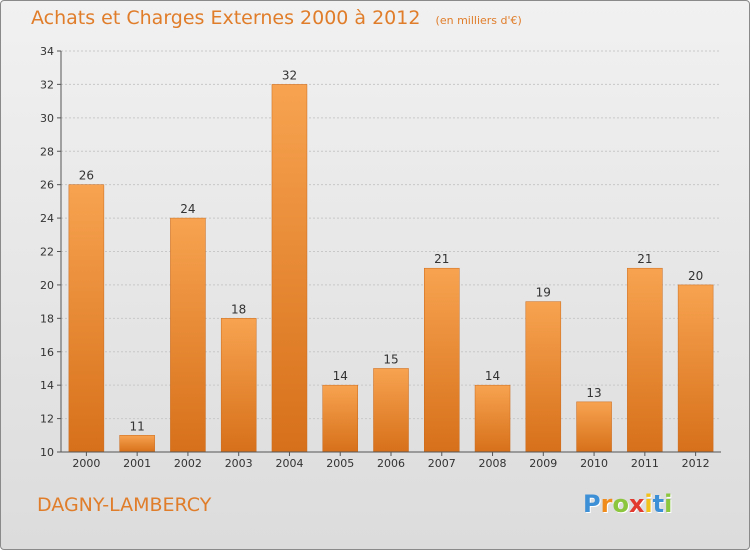 Image resolution: width=750 pixels, height=550 pixels. What do you see at coordinates (543, 377) in the screenshot?
I see `bar-2009` at bounding box center [543, 377].